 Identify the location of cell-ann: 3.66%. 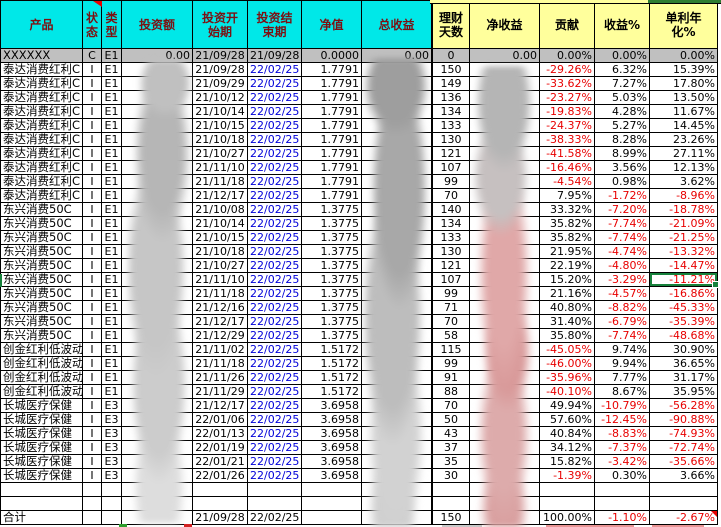
(684, 476).